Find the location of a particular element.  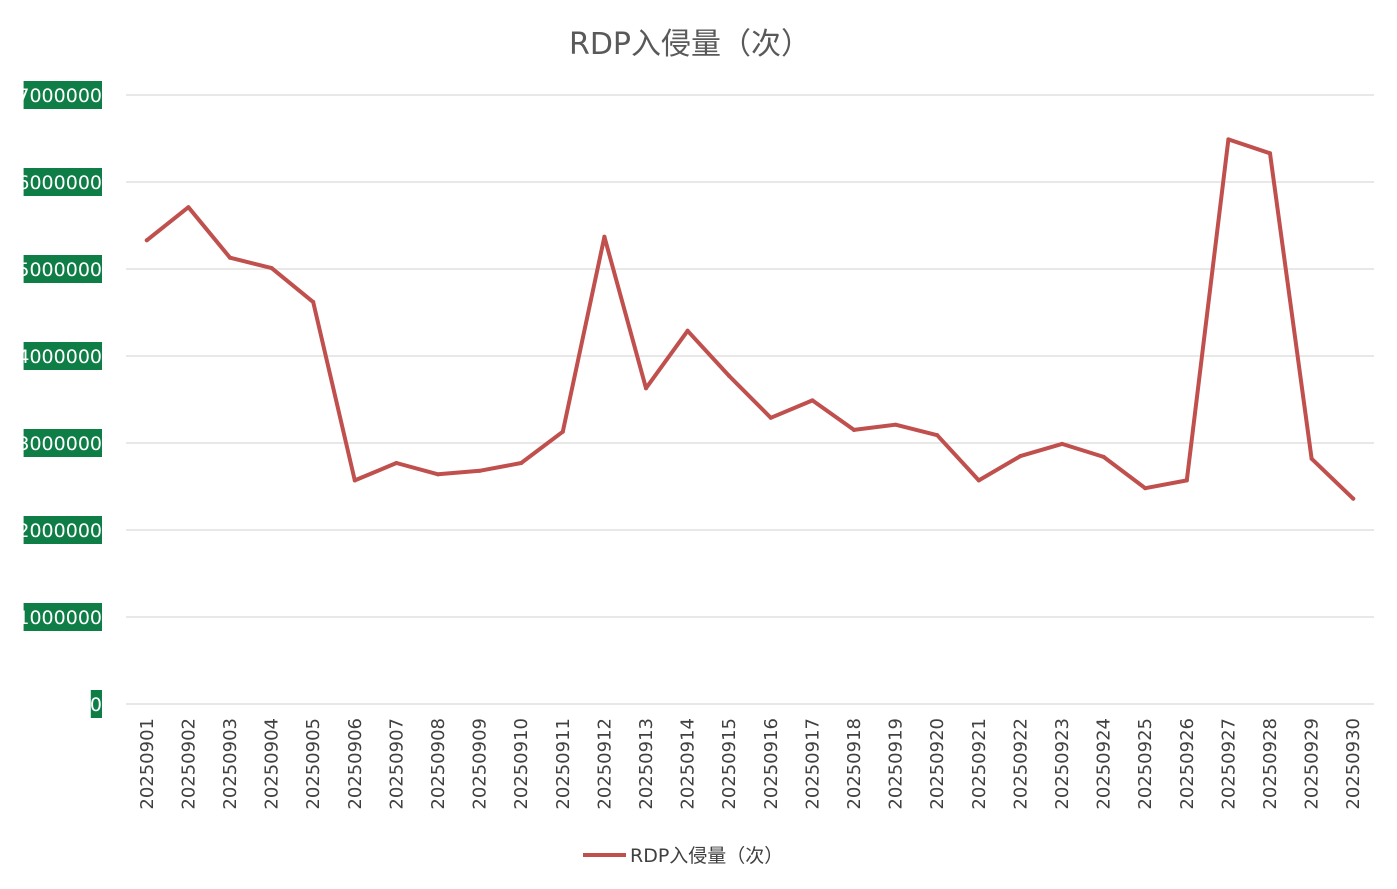

x-tick-label: 20250908 is located at coordinates (438, 764).